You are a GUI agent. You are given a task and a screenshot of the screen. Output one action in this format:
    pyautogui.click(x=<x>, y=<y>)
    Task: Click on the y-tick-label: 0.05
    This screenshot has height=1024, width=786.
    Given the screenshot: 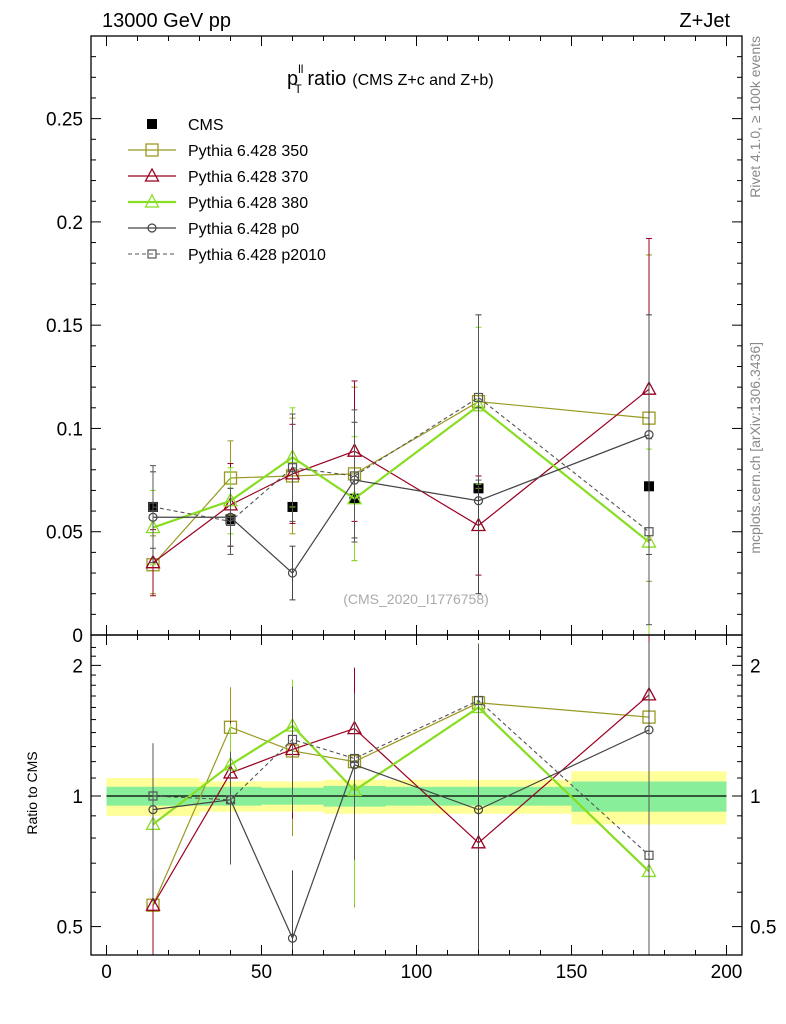 What is the action you would take?
    pyautogui.click(x=64, y=533)
    